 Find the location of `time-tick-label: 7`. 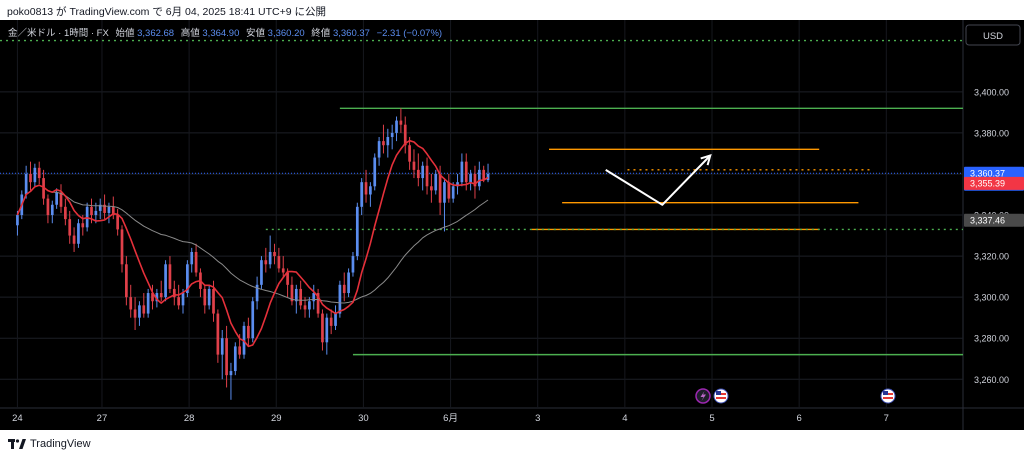

time-tick-label: 7 is located at coordinates (886, 418).